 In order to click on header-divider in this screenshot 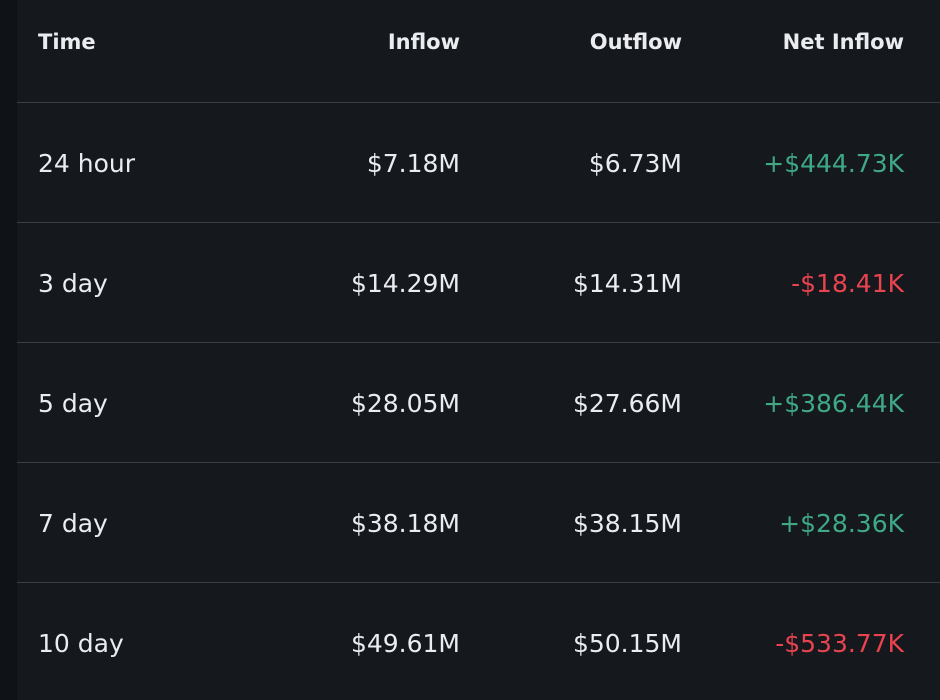, I will do `click(478, 102)`.